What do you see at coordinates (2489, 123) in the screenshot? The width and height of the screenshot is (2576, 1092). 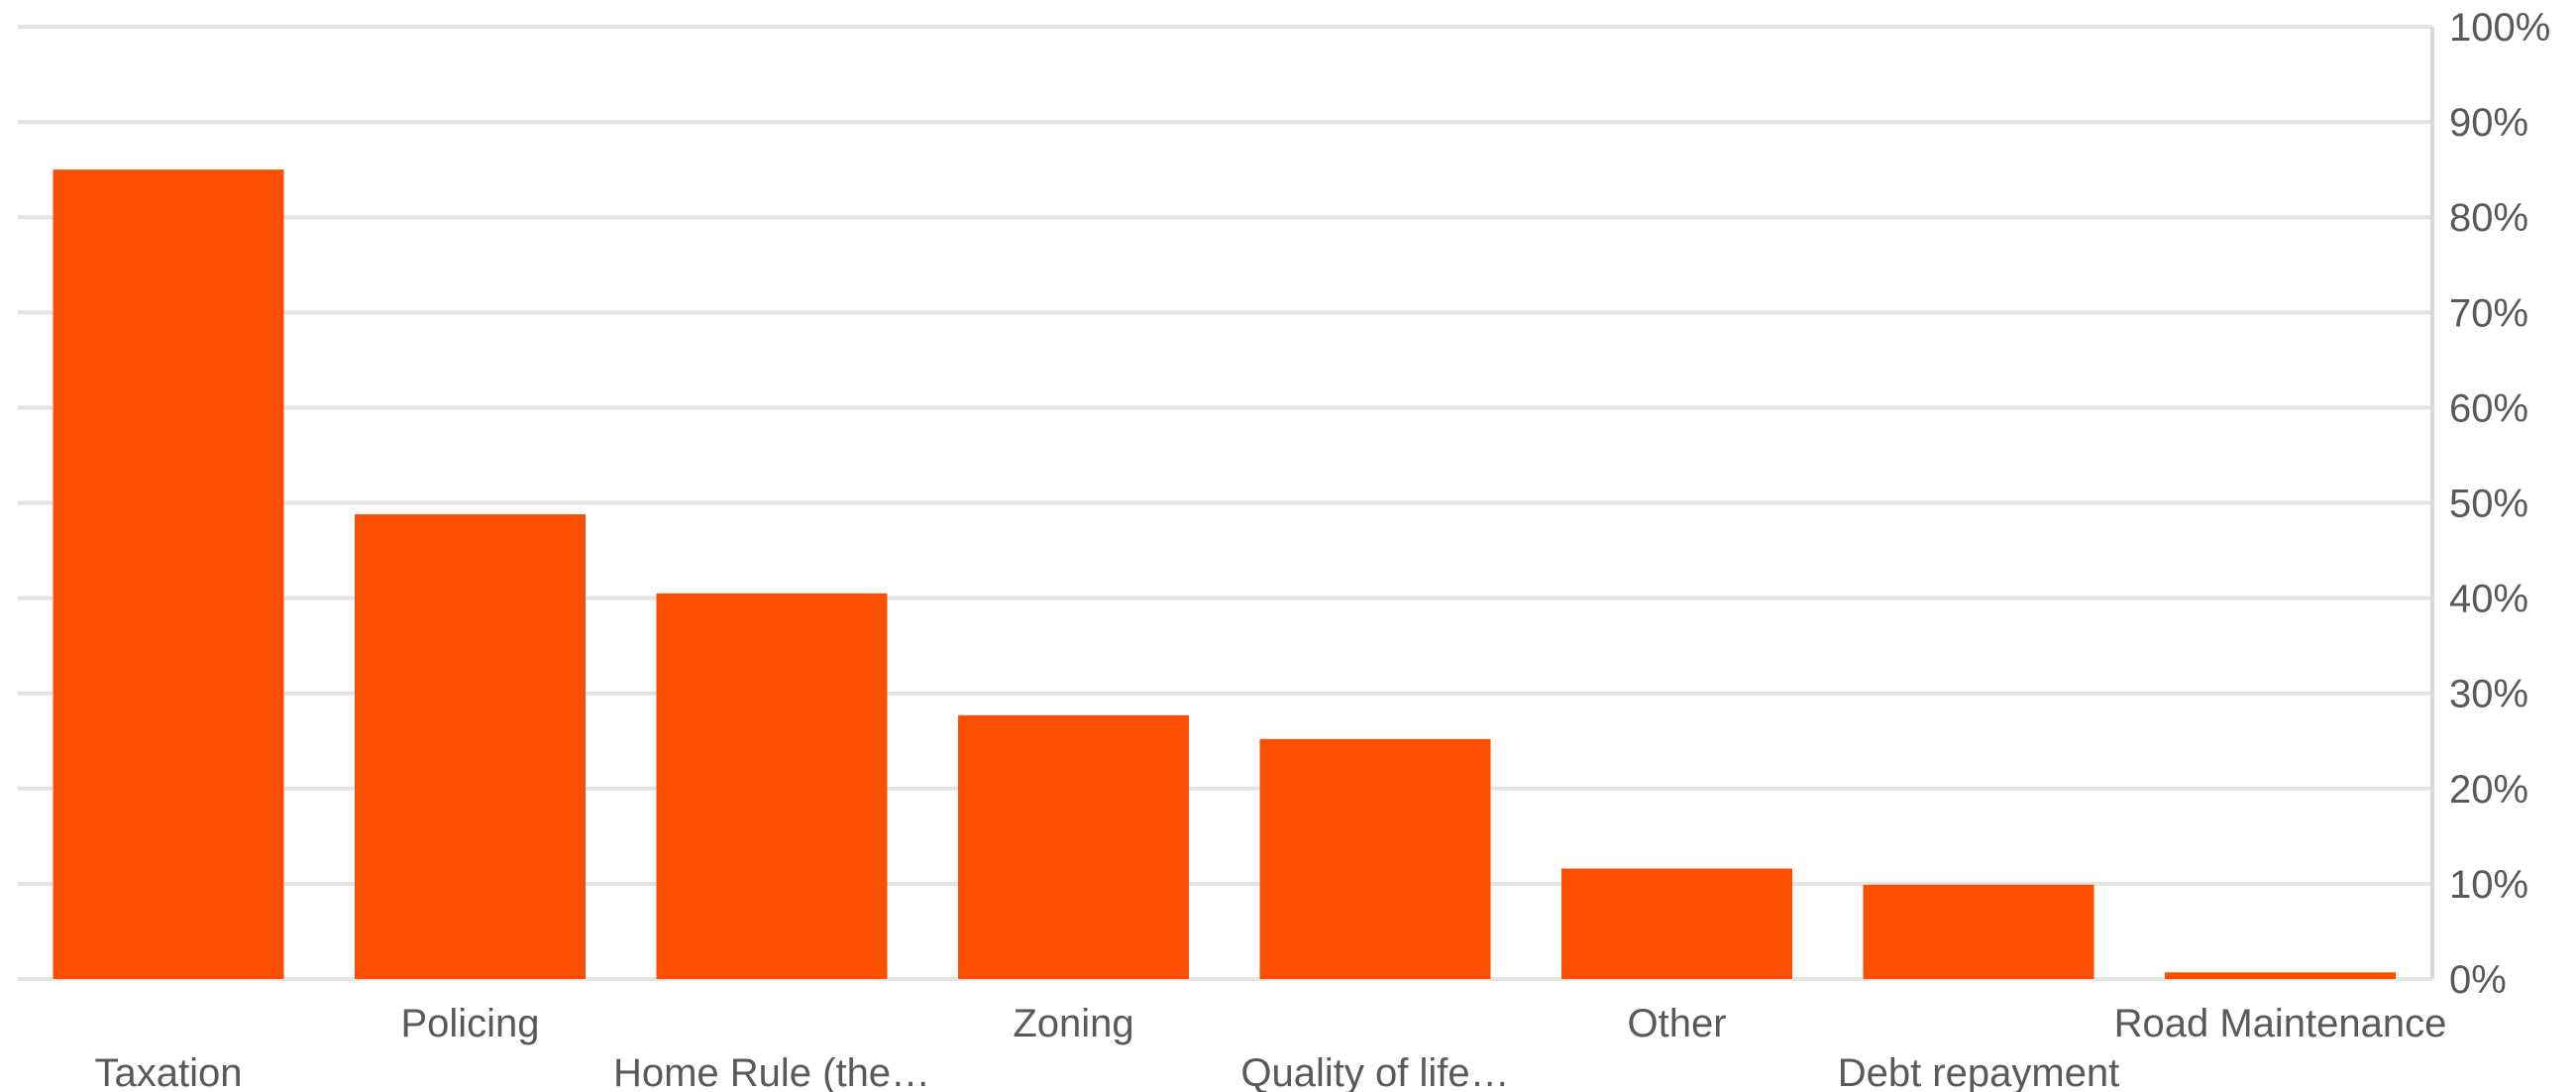 I see `y-tick-label: 90%` at bounding box center [2489, 123].